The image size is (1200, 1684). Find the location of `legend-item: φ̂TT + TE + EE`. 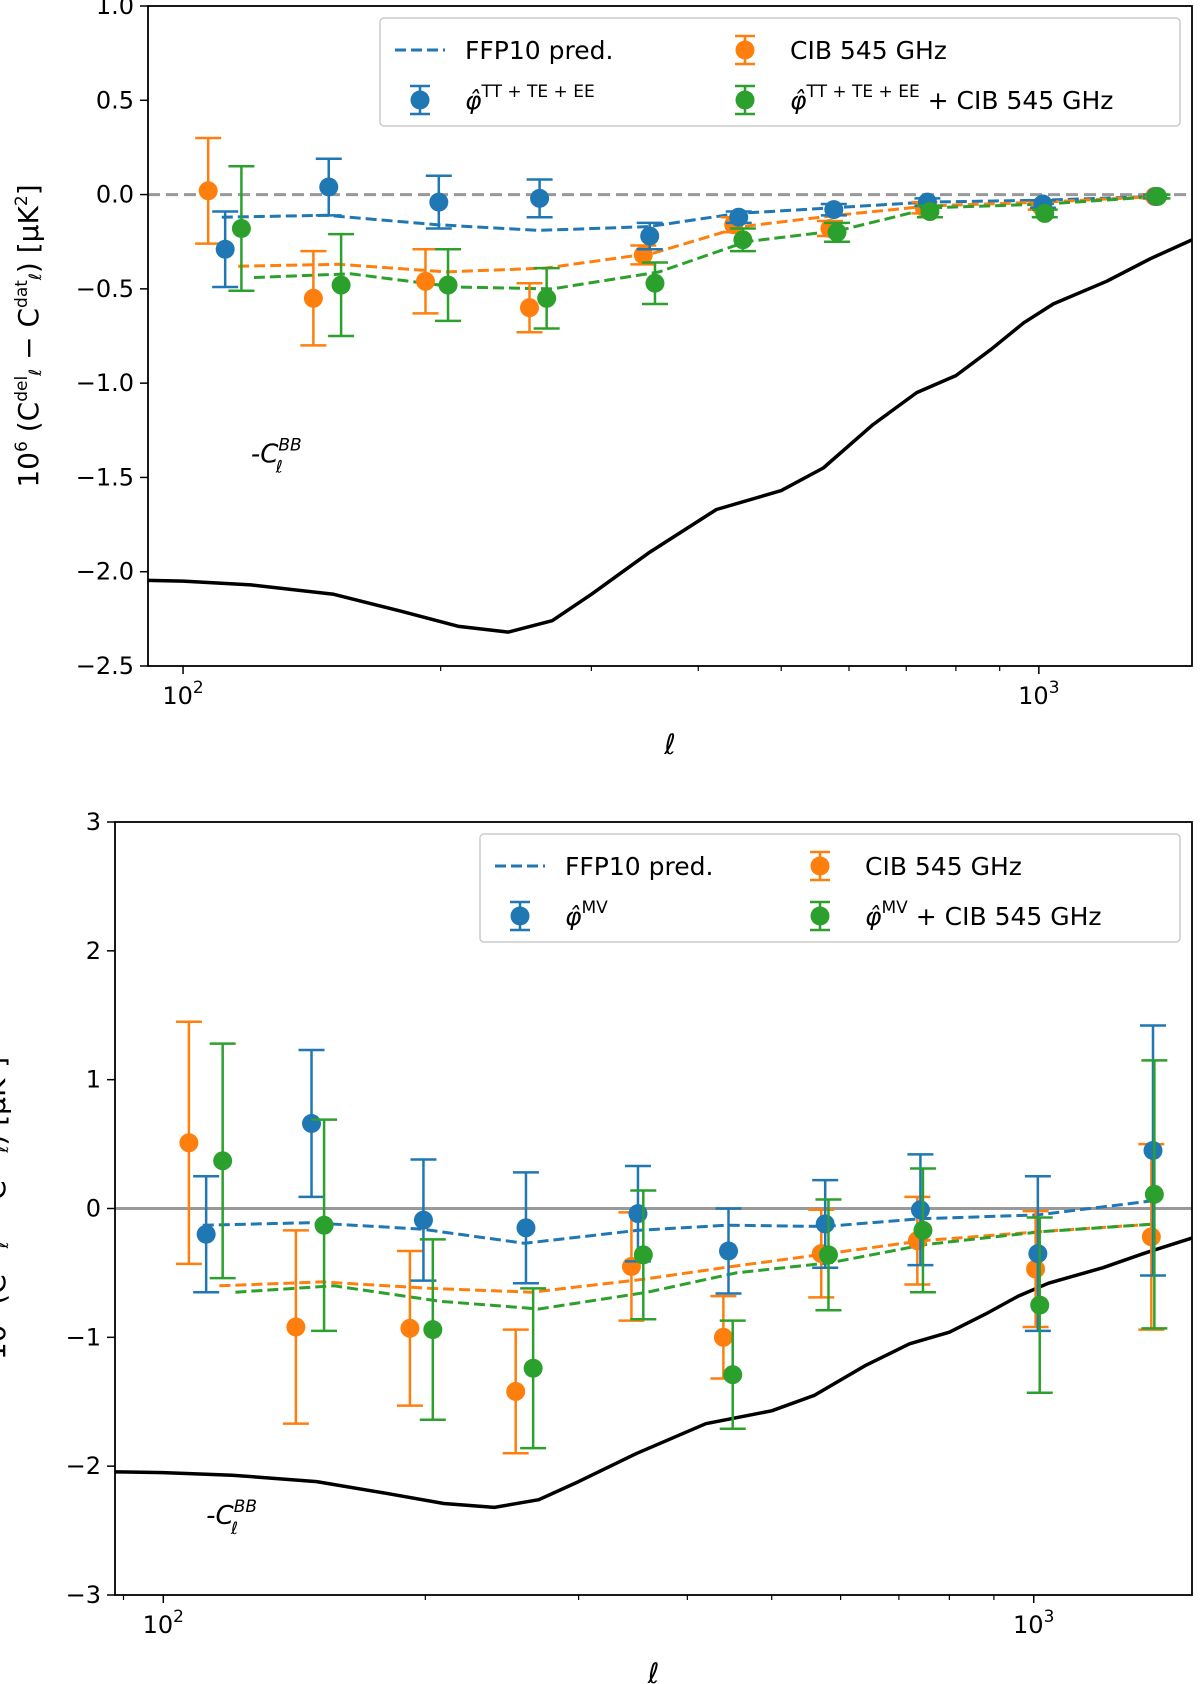

legend-item: φ̂TT + TE + EE is located at coordinates (502, 99).